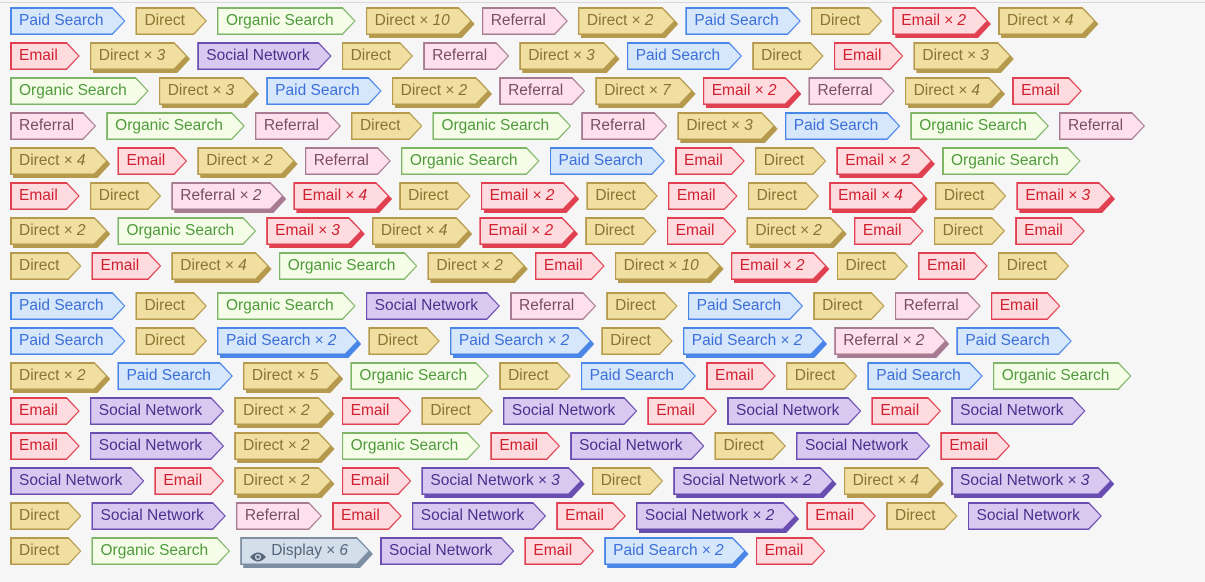 This screenshot has width=1205, height=582. What do you see at coordinates (341, 196) in the screenshot?
I see `channel-tag-email: Email × 4` at bounding box center [341, 196].